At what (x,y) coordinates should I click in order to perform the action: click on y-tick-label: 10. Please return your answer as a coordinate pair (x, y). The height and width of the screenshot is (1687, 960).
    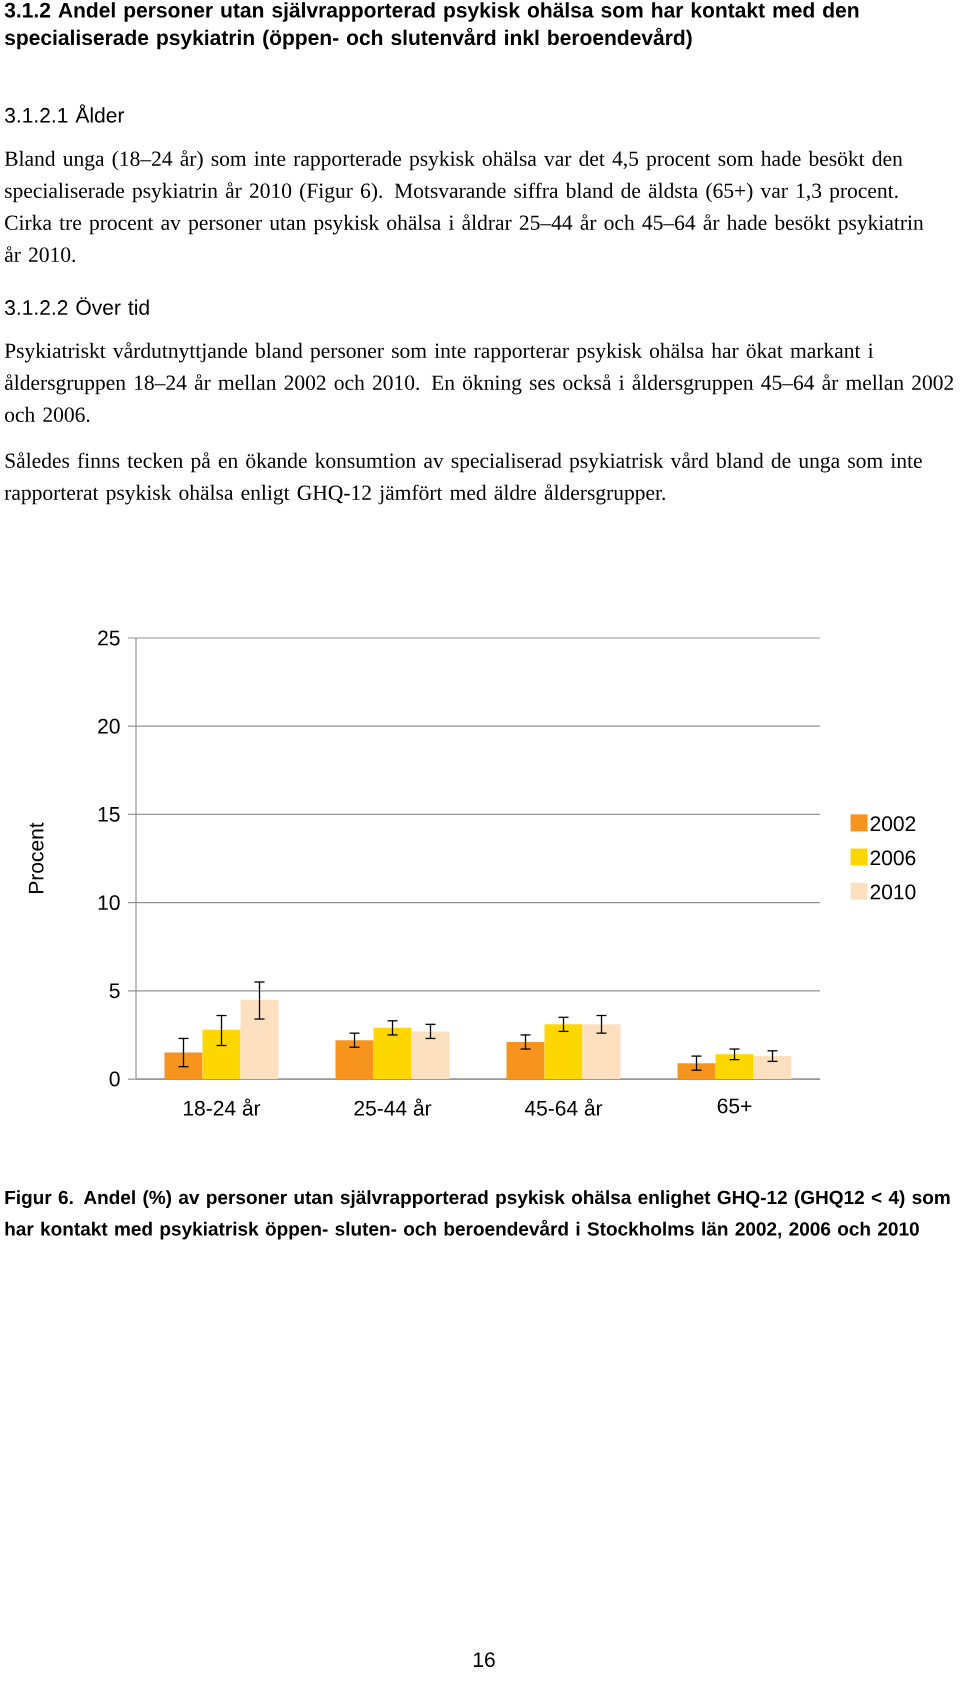
    Looking at the image, I should click on (109, 903).